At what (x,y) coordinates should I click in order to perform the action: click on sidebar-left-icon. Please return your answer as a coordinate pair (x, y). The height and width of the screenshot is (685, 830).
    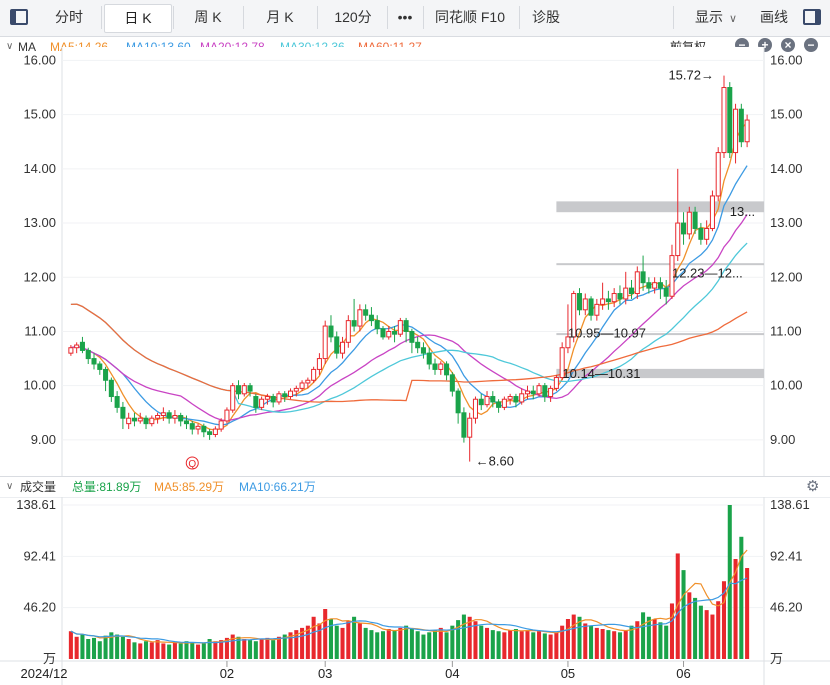
    Looking at the image, I should click on (19, 17).